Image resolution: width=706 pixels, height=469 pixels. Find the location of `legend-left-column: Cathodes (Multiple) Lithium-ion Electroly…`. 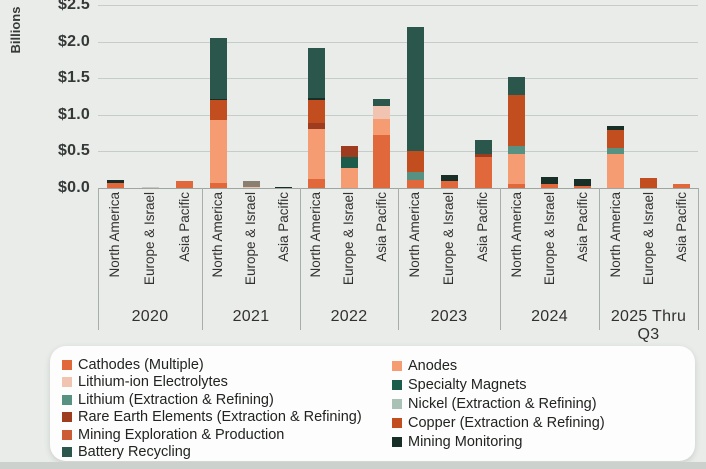

legend-left-column: Cathodes (Multiple) Lithium-ion Electroly… is located at coordinates (227, 408).